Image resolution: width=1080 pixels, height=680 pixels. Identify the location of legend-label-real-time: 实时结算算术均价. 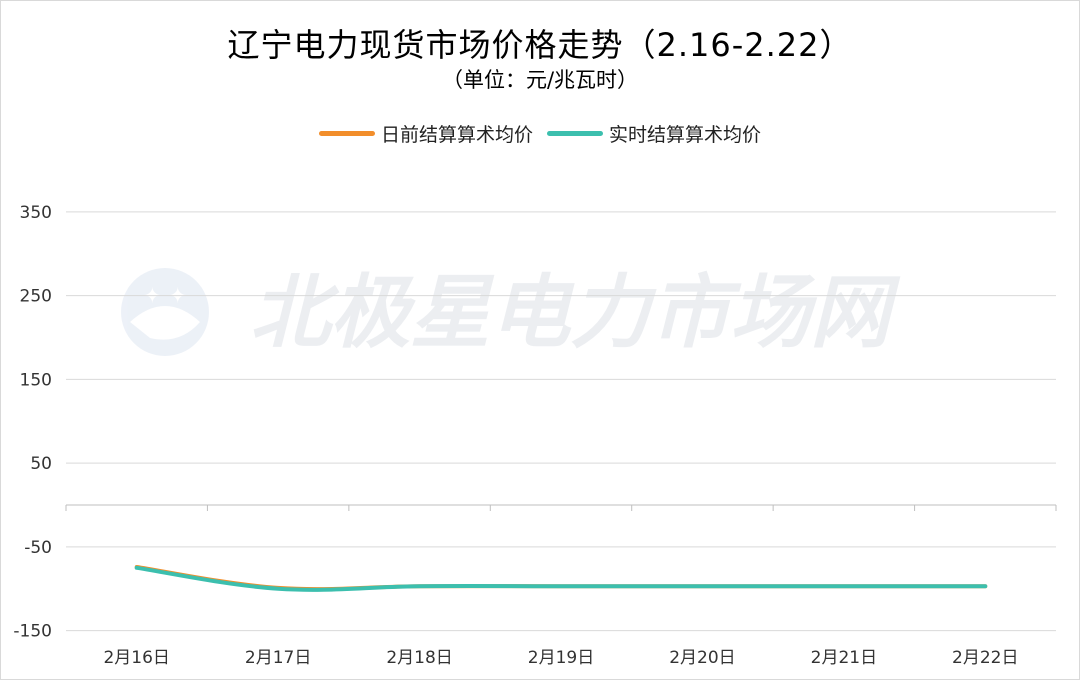
(685, 135).